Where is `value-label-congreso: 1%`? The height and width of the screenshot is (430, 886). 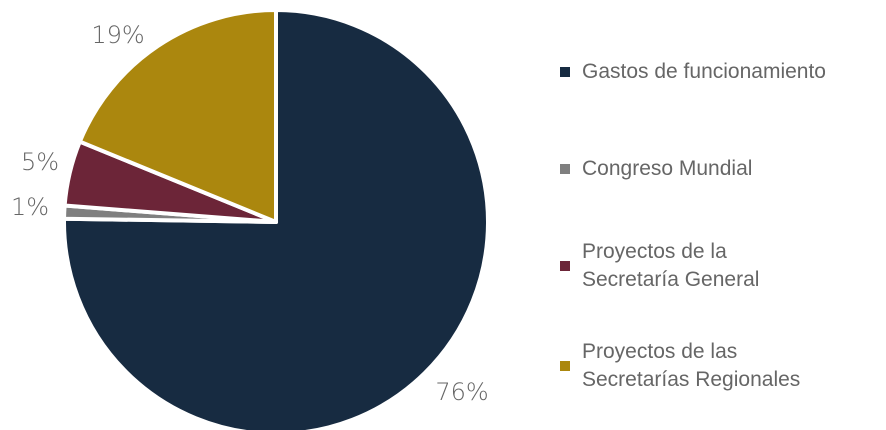
value-label-congreso: 1% is located at coordinates (30, 207).